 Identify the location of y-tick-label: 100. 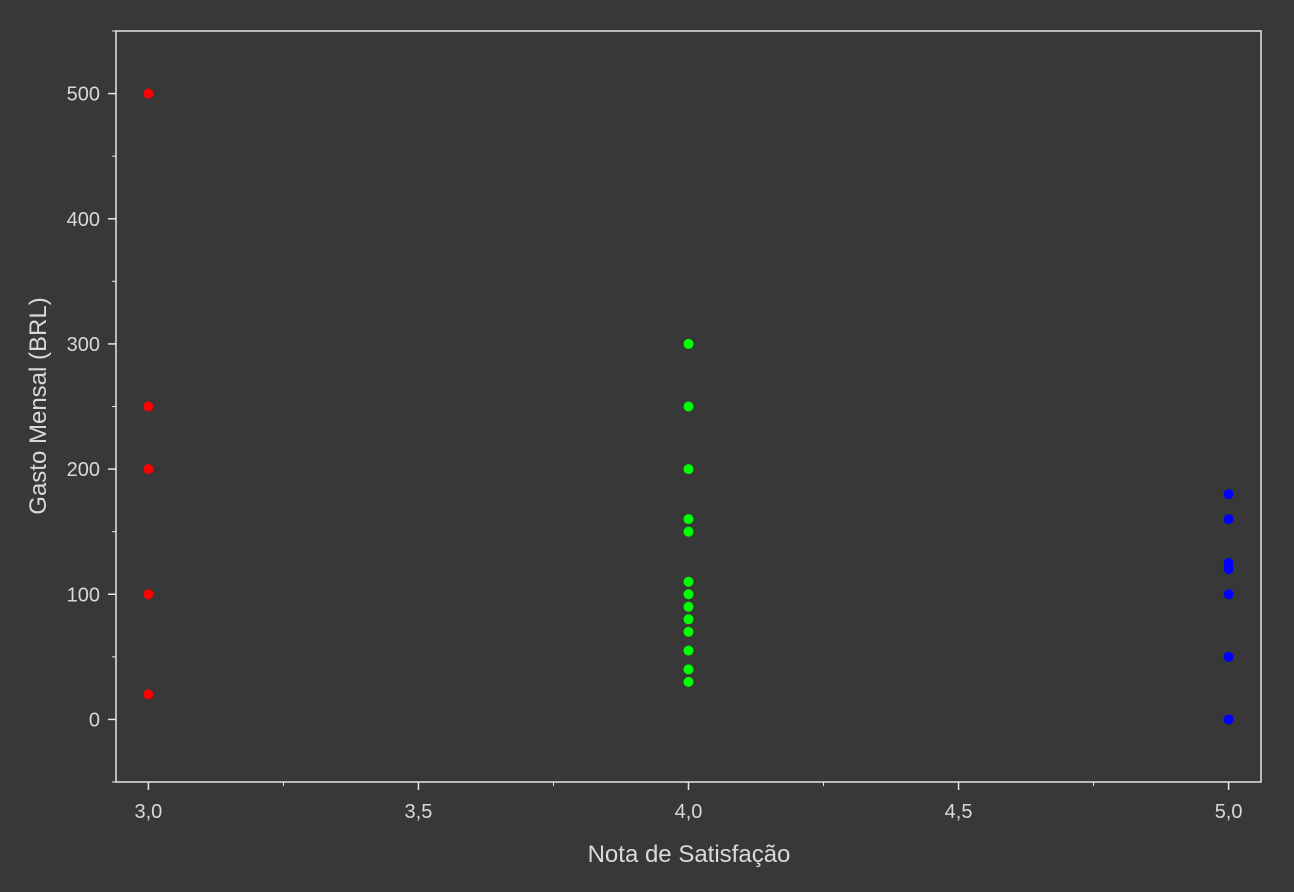
(83, 595).